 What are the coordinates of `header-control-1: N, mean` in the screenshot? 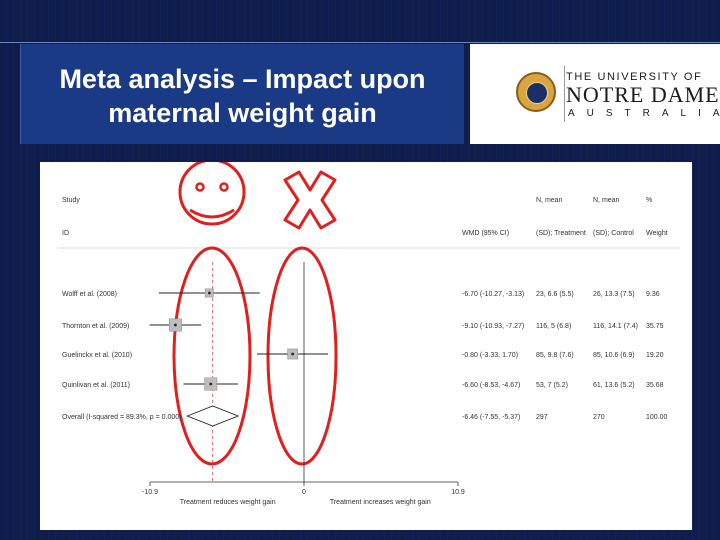 It's located at (606, 200).